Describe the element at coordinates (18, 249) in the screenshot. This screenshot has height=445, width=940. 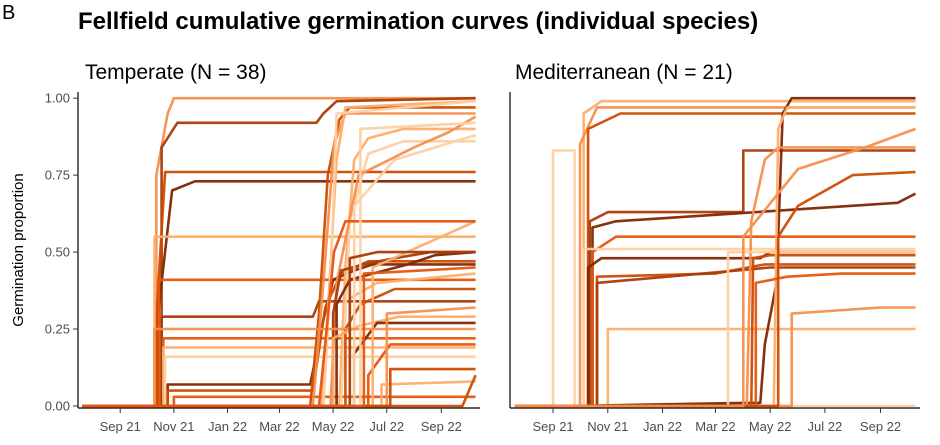
I see `y-axis-title: Germination proportion` at that location.